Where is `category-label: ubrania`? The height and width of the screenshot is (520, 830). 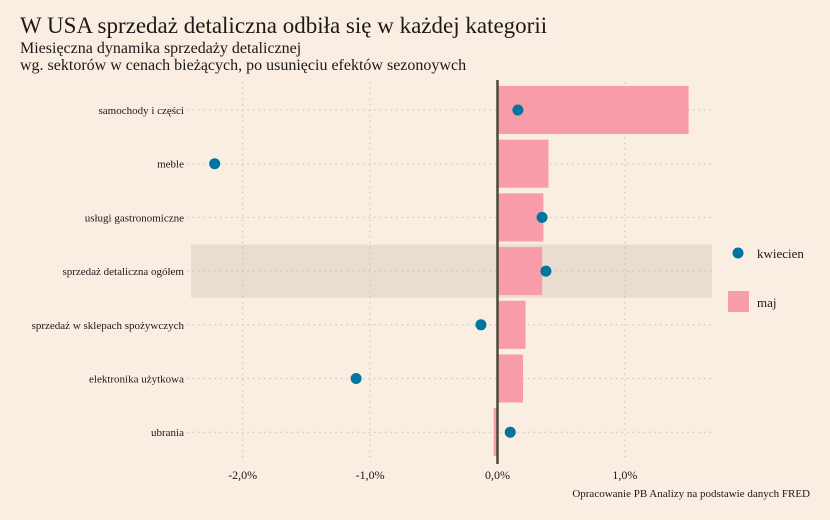 category-label: ubrania is located at coordinates (167, 433).